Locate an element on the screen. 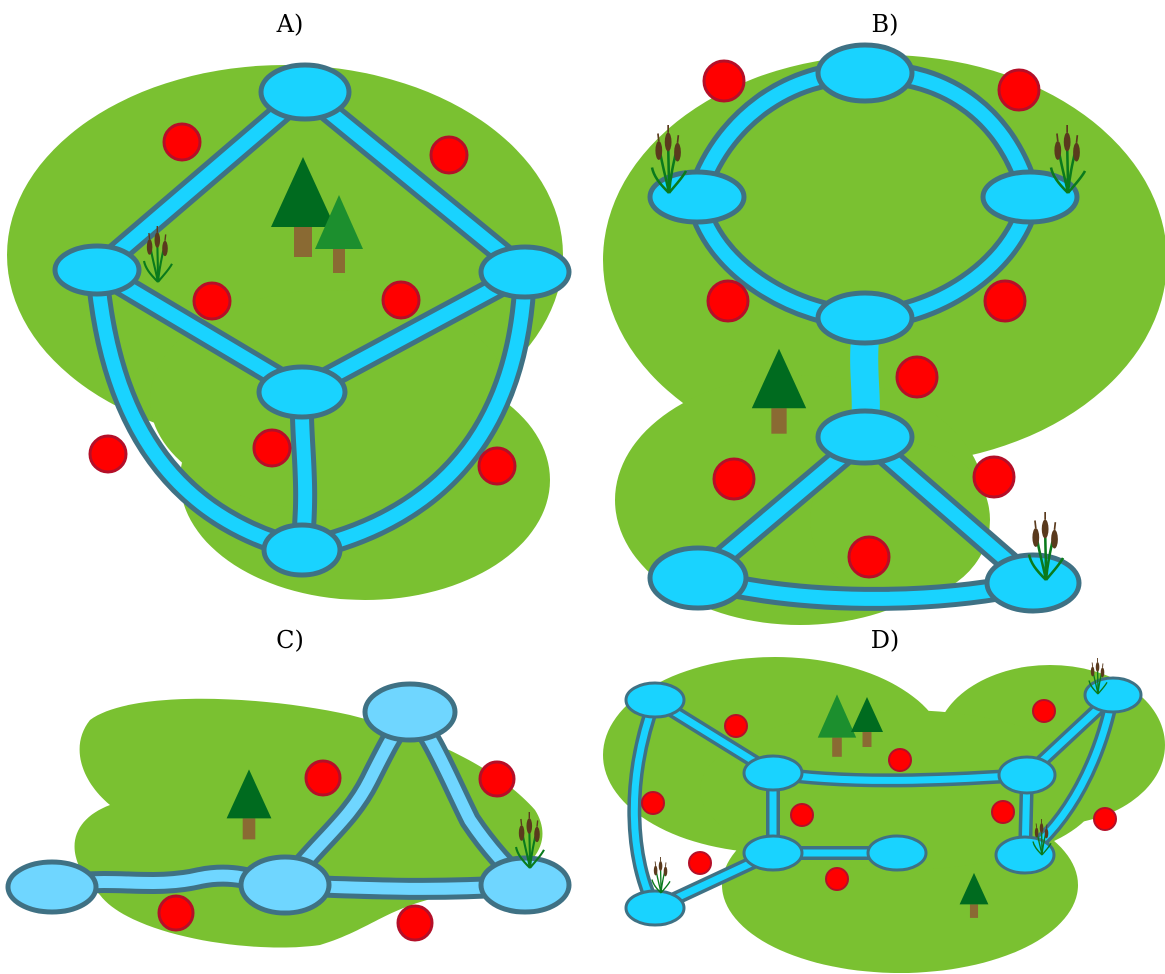 The width and height of the screenshot is (1165, 974). panel-c is located at coordinates (288, 814).